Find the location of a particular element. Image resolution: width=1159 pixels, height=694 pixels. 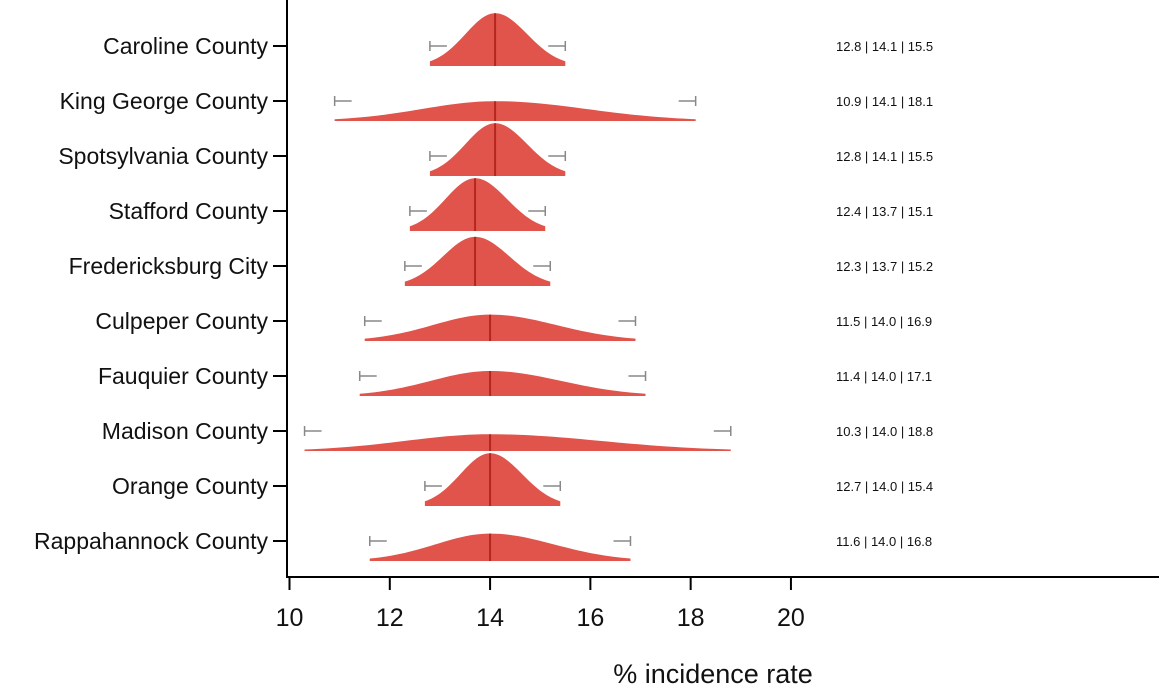

category-label: Caroline County is located at coordinates (185, 46).